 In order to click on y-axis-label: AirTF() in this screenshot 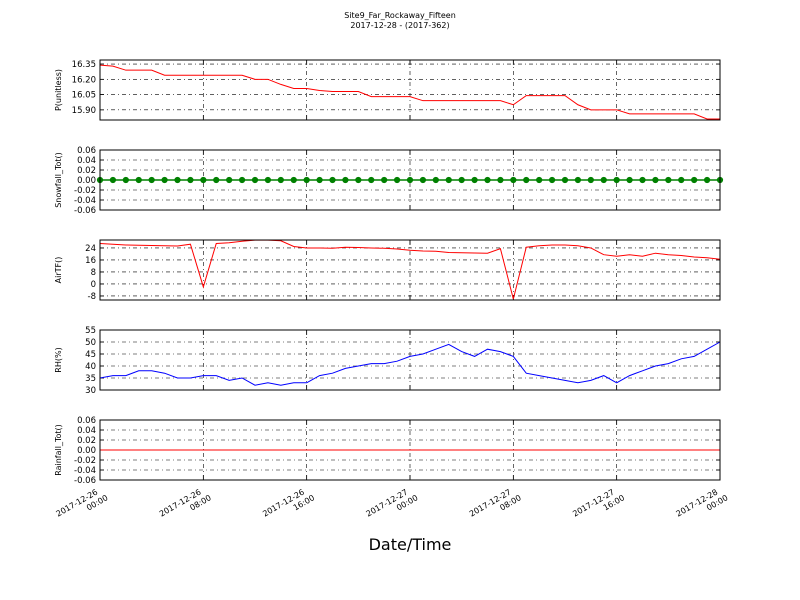, I will do `click(58, 270)`.